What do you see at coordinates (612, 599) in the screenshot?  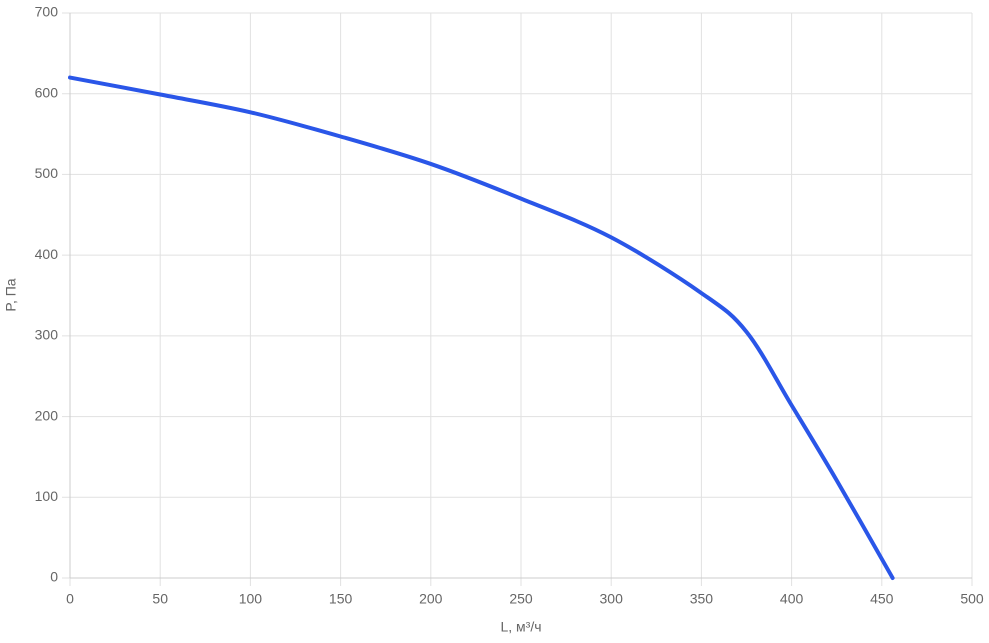 I see `x-tick-label: 300` at bounding box center [612, 599].